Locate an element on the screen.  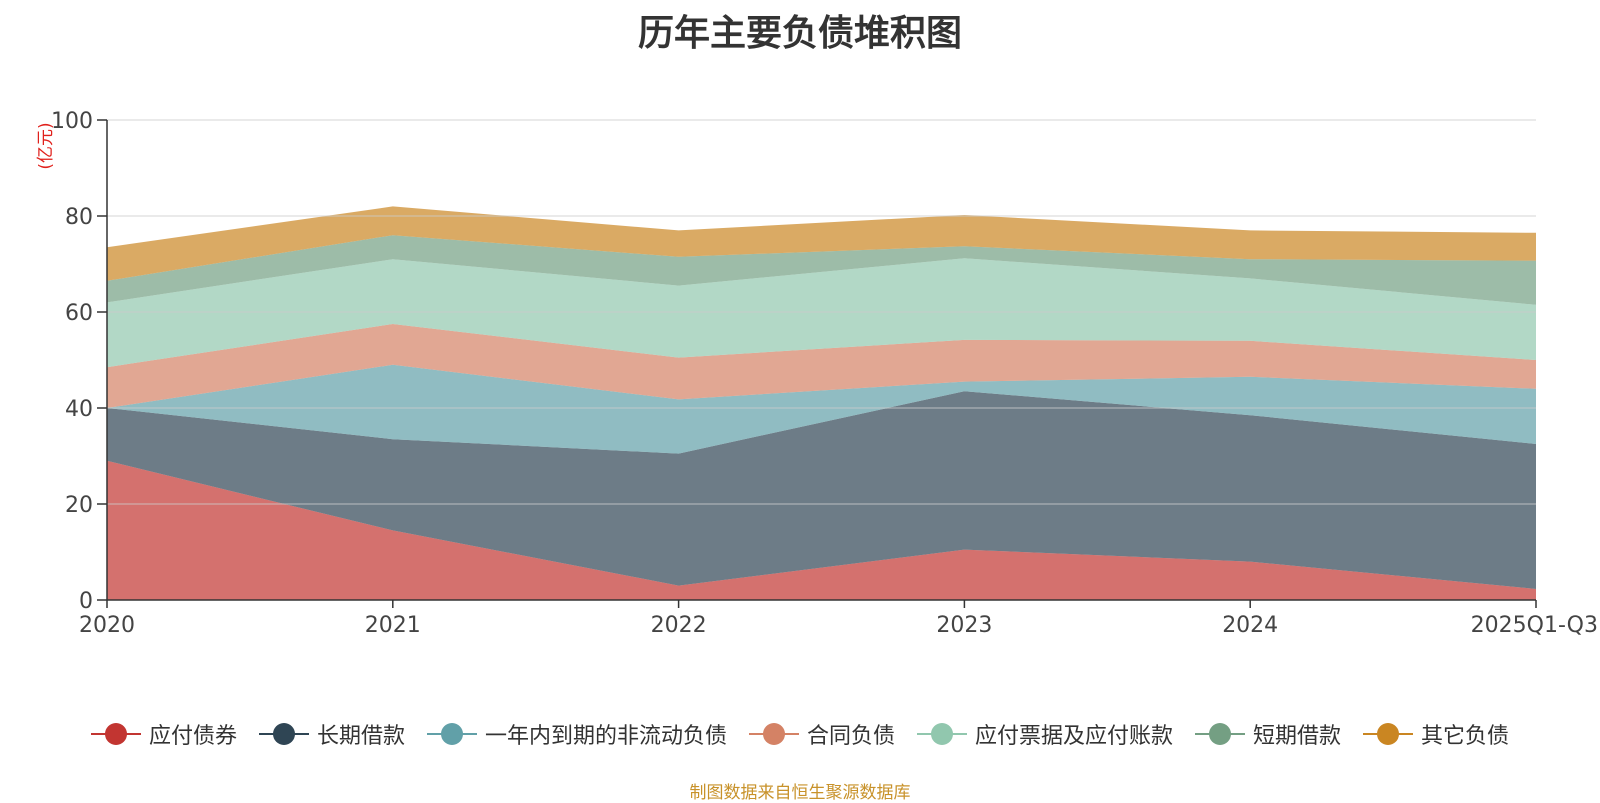
x-tick-label: 2023 is located at coordinates (964, 625).